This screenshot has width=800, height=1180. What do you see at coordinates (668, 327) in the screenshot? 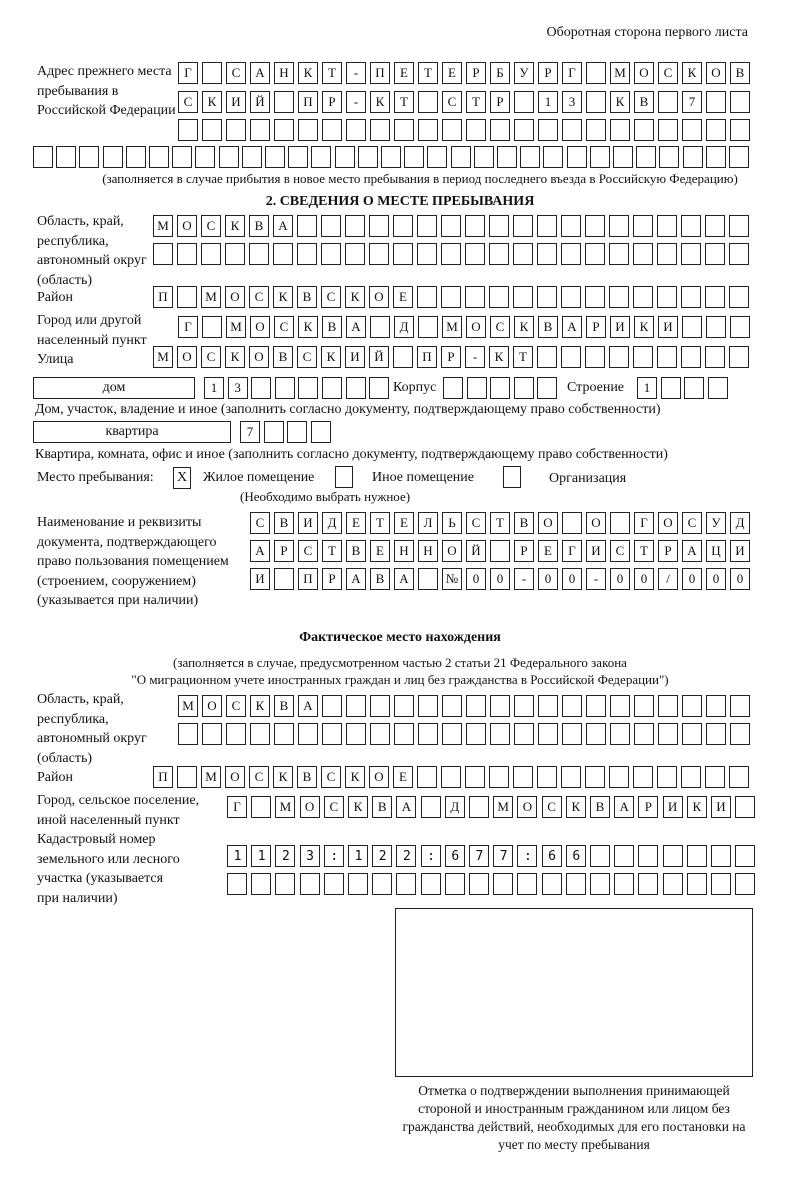
I see `char-cell: И` at bounding box center [668, 327].